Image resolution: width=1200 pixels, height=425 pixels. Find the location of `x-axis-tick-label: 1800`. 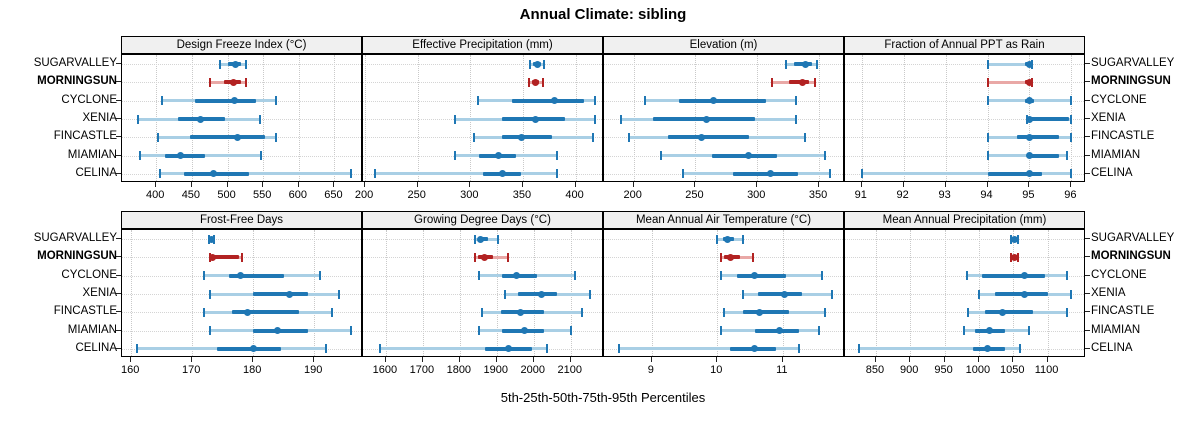

x-axis-tick-label: 1800 is located at coordinates (459, 370).